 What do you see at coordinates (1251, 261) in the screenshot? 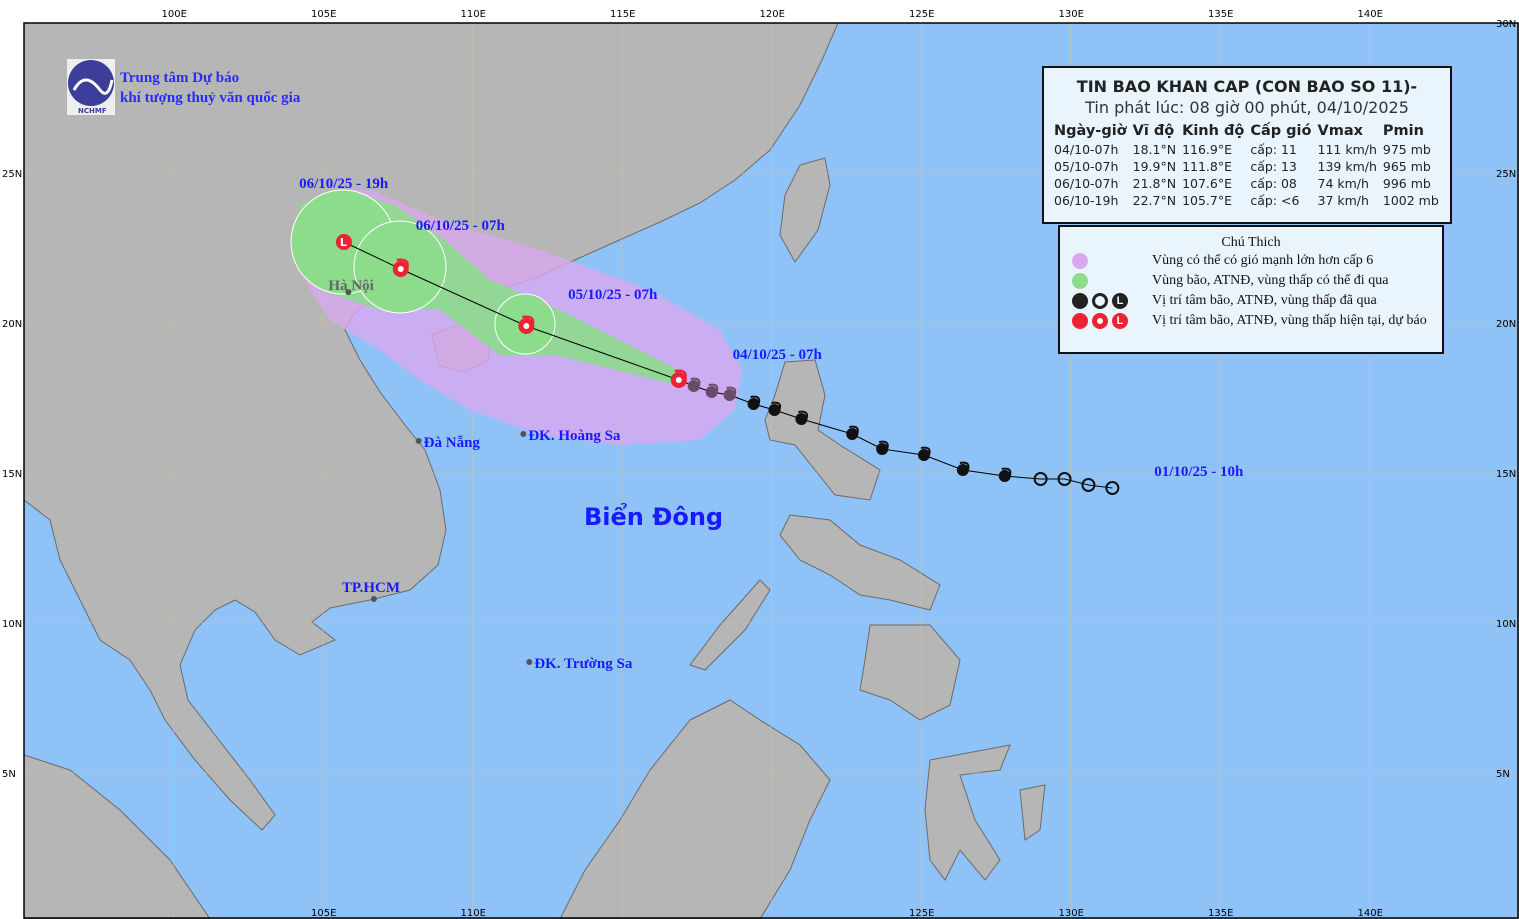
I see `legend-item-wind: Vùng có thể có gió mạnh lớn hơn cấp 6` at bounding box center [1251, 261].